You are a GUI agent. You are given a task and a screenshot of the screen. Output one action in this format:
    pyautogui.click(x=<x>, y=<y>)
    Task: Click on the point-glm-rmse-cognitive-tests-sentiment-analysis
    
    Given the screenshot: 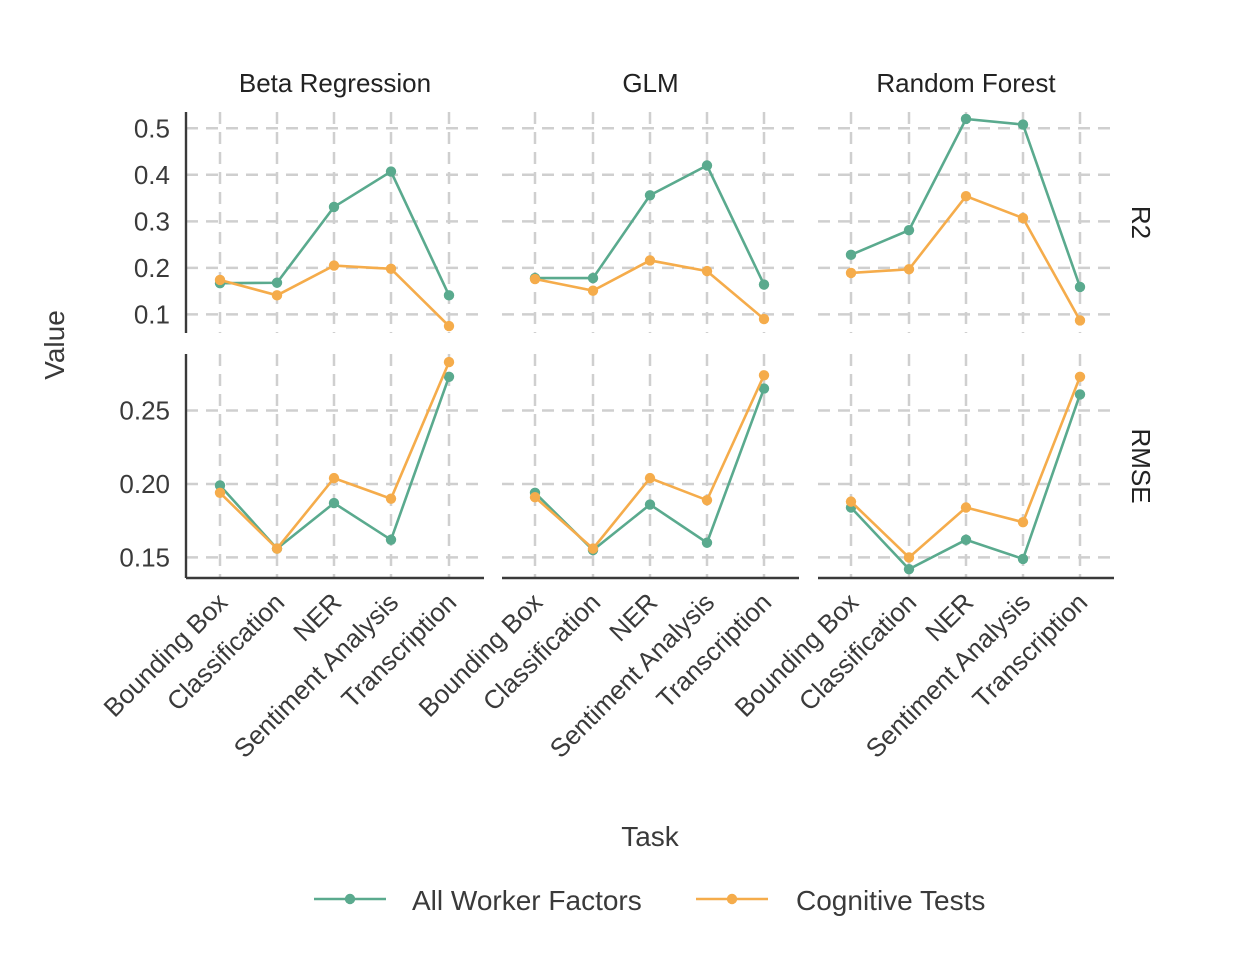 What is the action you would take?
    pyautogui.click(x=707, y=500)
    